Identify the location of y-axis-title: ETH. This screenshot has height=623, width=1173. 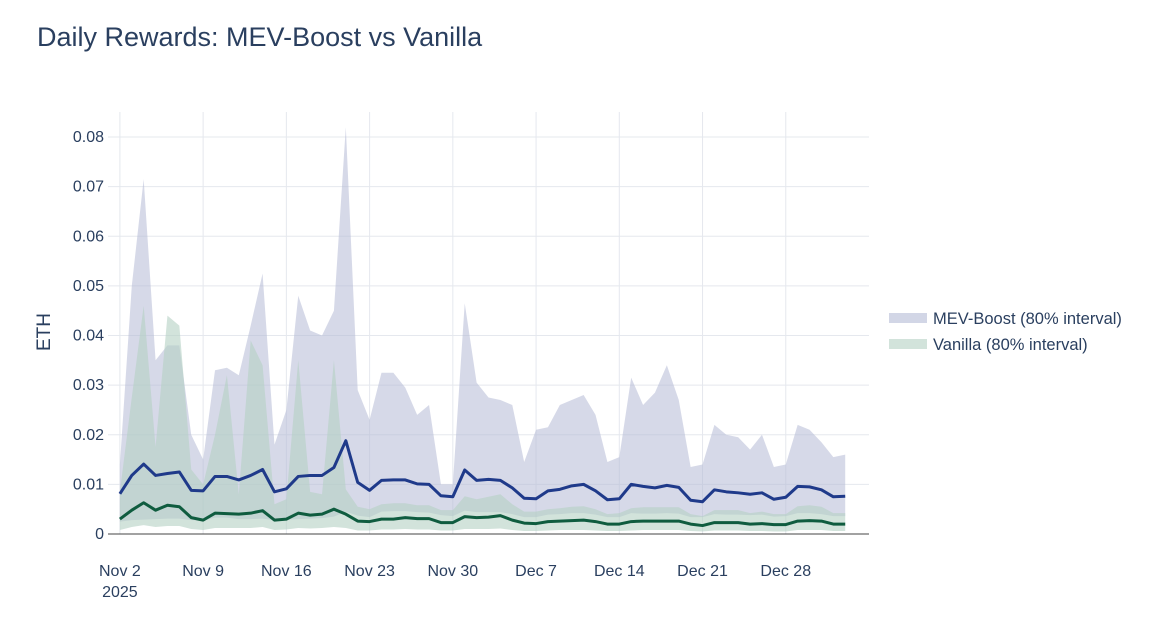
(44, 332).